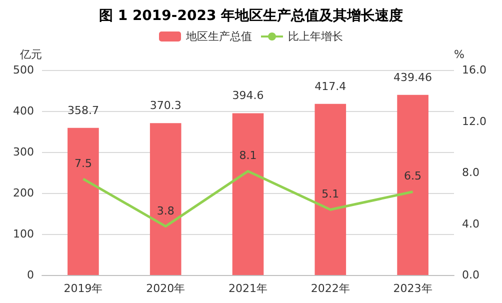 The width and height of the screenshot is (502, 303). Describe the element at coordinates (471, 223) in the screenshot. I see `y2-tick-label: 4.0` at that location.